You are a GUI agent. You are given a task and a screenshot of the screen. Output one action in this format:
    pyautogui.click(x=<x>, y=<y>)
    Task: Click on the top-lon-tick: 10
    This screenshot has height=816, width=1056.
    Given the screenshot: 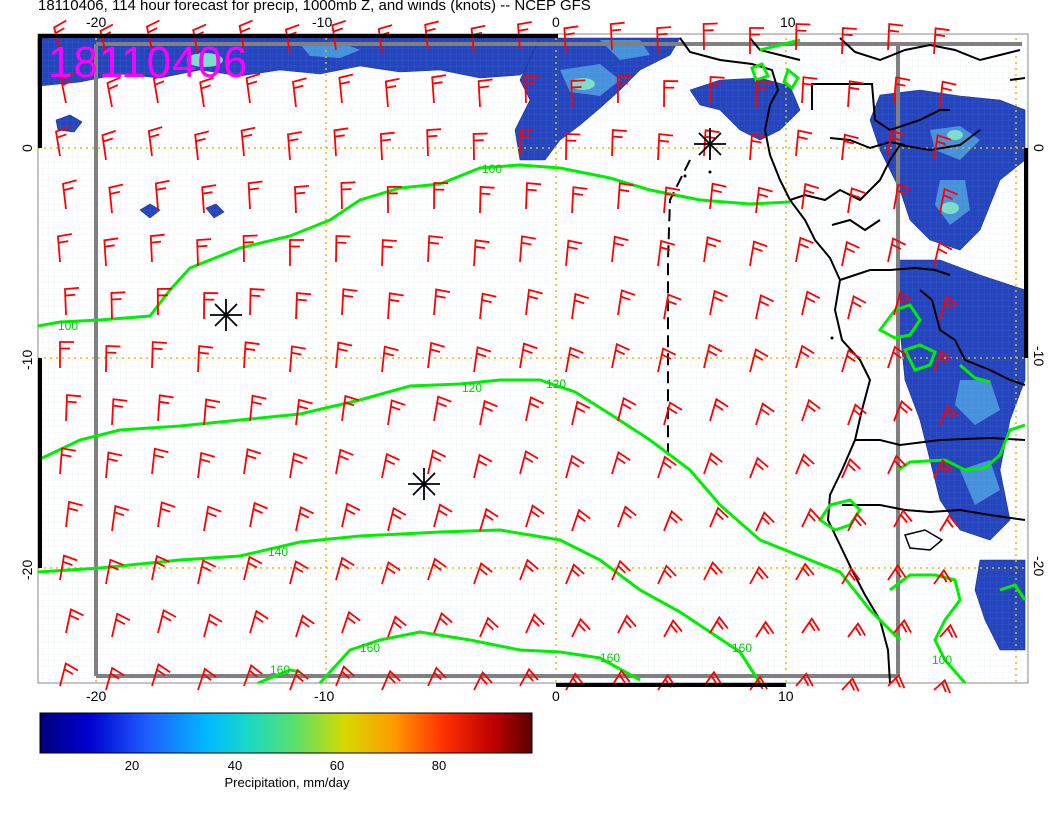 What is the action you would take?
    pyautogui.click(x=788, y=22)
    